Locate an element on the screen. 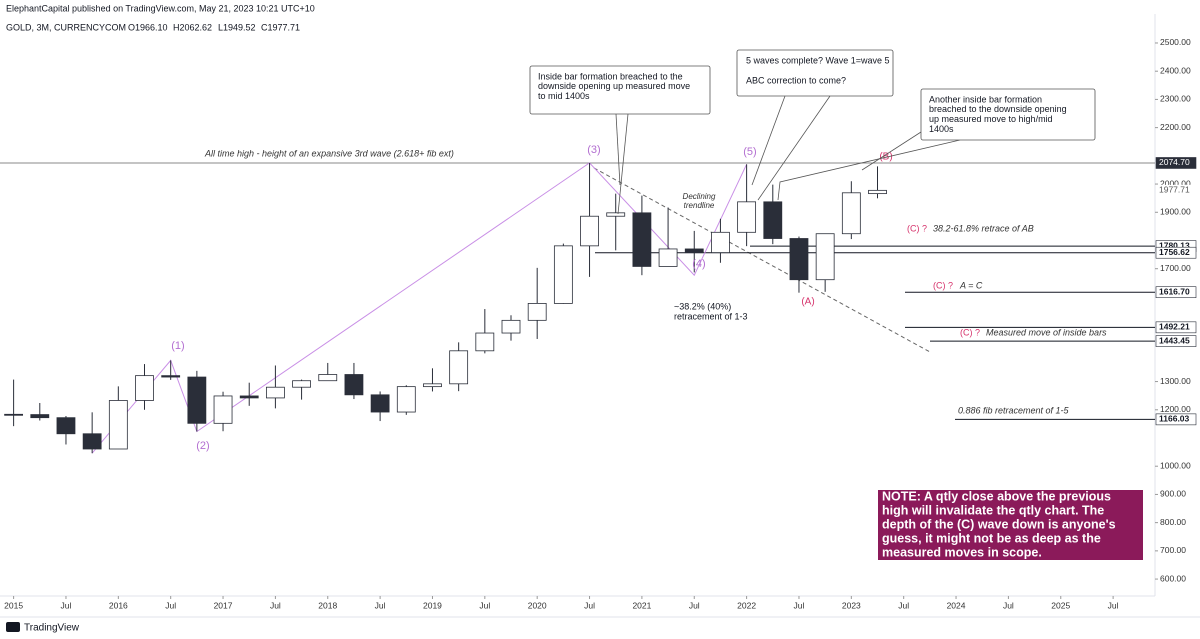 This screenshot has width=1200, height=639. level-label: 1443.45 is located at coordinates (1174, 340).